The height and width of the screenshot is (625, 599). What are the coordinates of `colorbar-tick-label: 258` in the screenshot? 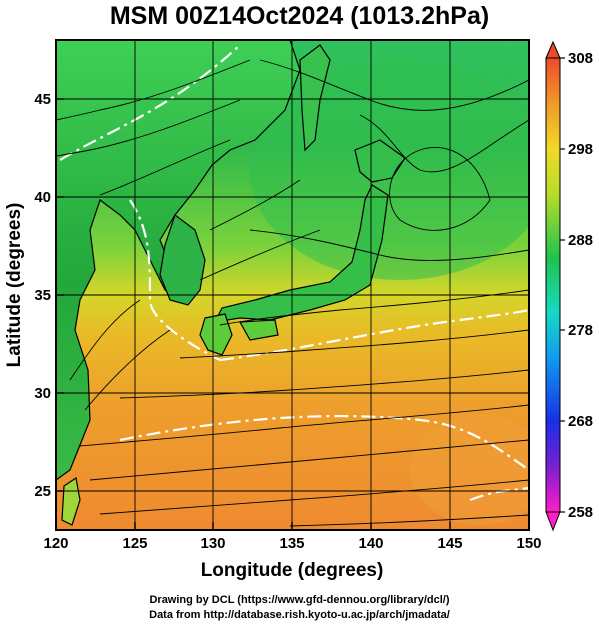 It's located at (580, 512).